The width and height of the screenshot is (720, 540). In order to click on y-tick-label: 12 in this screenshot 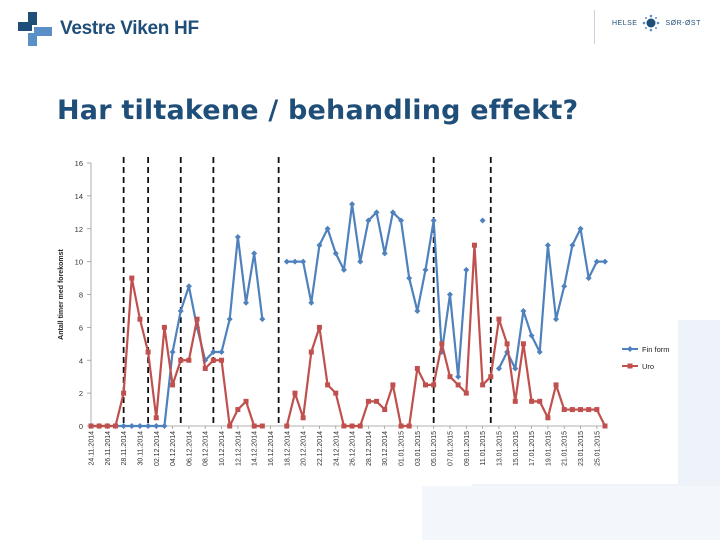, I will do `click(79, 229)`.